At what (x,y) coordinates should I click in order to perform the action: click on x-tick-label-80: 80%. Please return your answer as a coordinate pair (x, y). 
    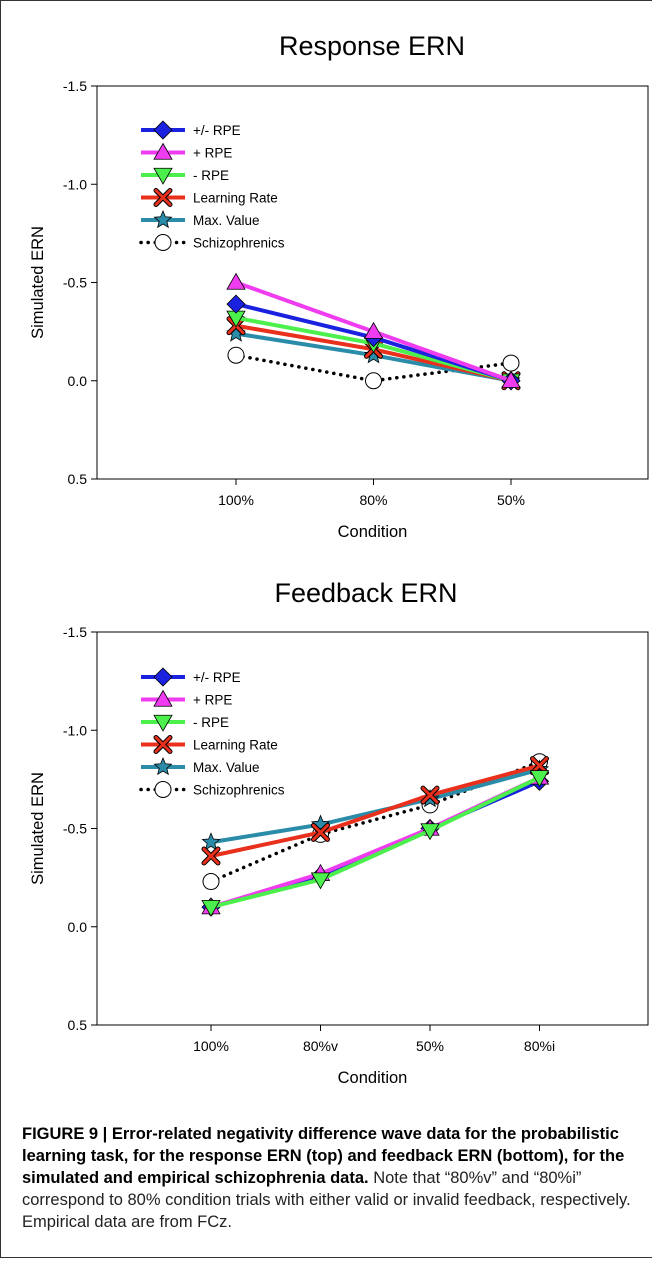
    Looking at the image, I should click on (373, 500).